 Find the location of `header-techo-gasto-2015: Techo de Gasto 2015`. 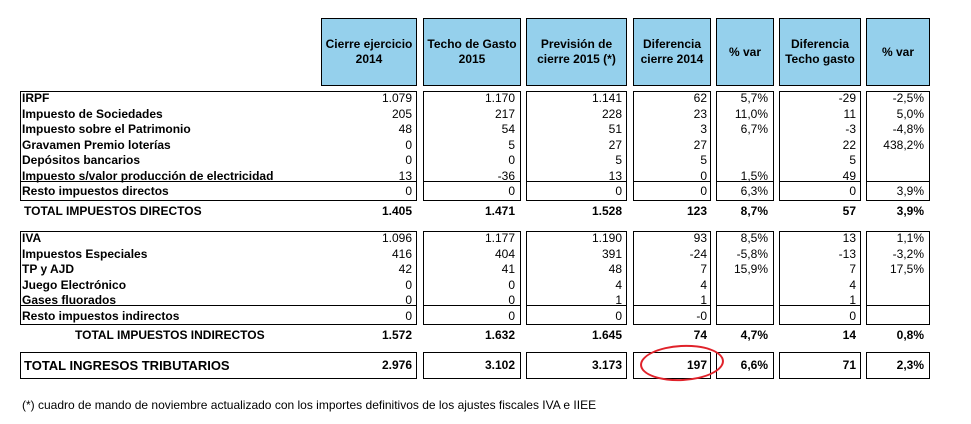

header-techo-gasto-2015: Techo de Gasto 2015 is located at coordinates (472, 52).